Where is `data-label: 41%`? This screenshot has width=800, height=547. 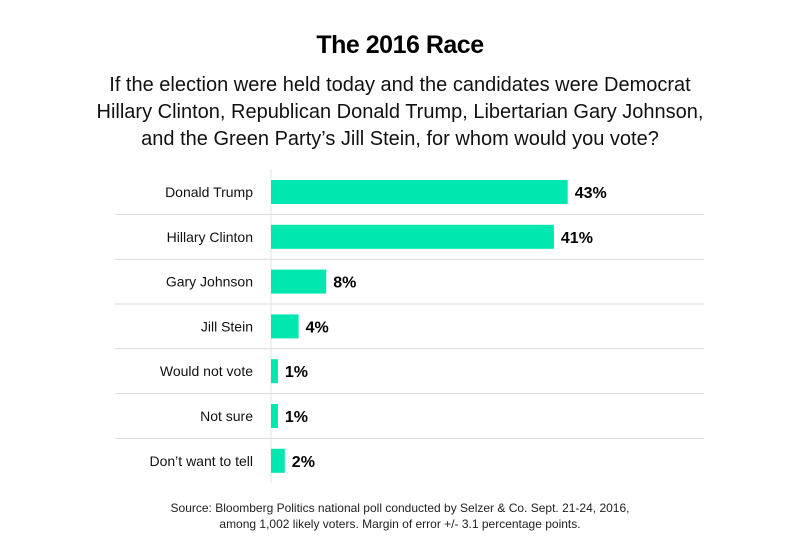 data-label: 41% is located at coordinates (577, 238).